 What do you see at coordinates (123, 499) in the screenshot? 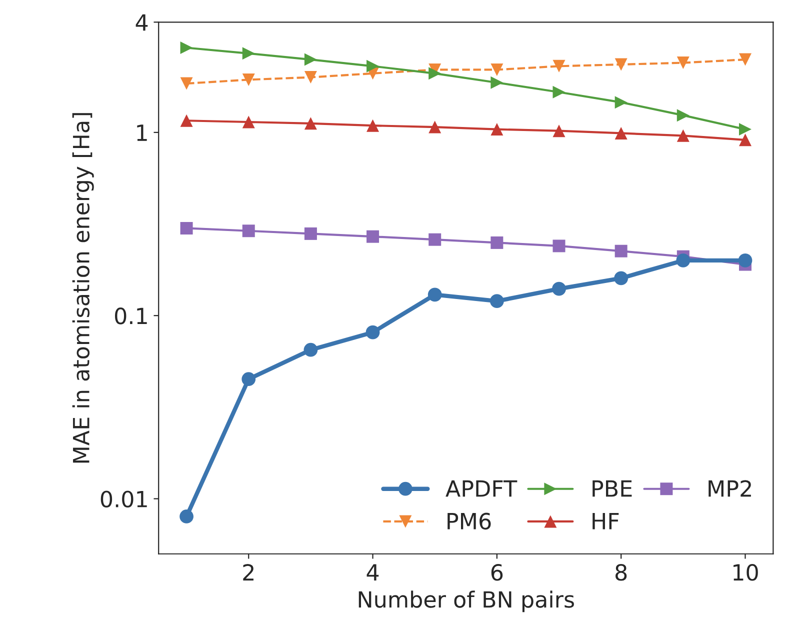
I see `y-tick-label: 0.01` at bounding box center [123, 499].